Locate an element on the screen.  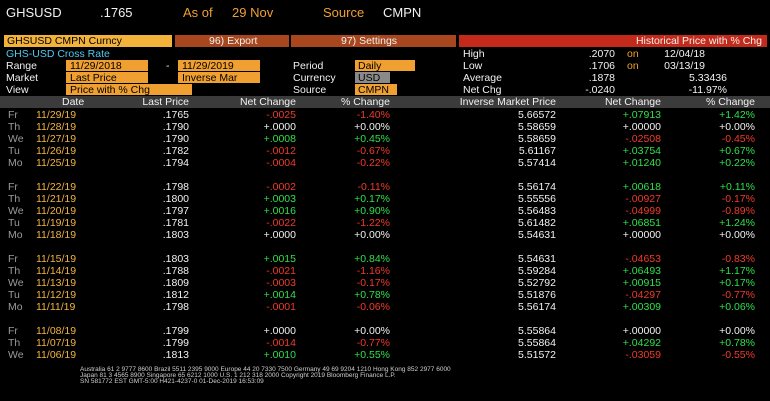
ticker: GHSUSD is located at coordinates (34, 12).